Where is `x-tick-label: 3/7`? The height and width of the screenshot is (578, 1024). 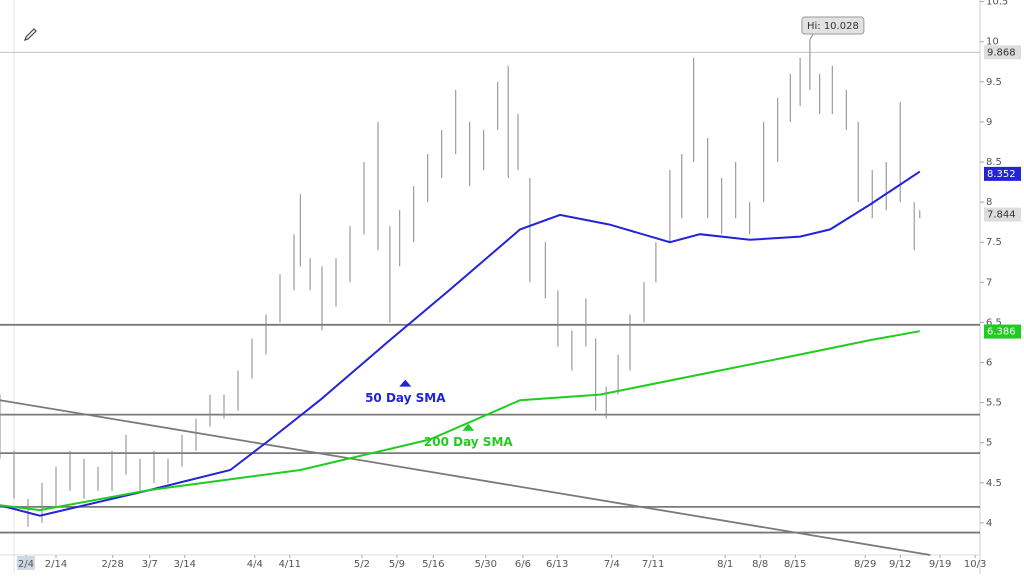
x-tick-label: 3/7 is located at coordinates (150, 564).